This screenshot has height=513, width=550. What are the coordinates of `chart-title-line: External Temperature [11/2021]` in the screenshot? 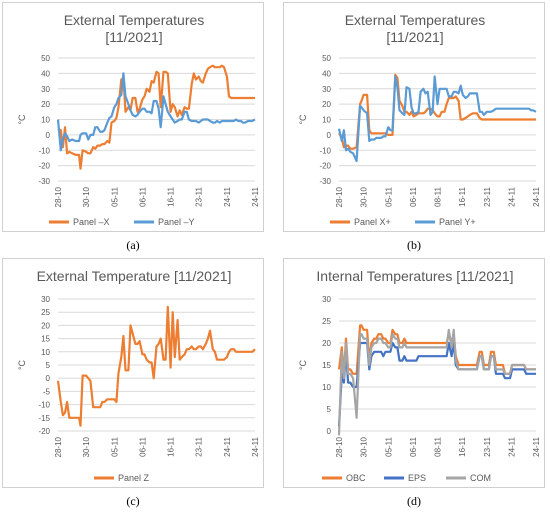 It's located at (134, 276).